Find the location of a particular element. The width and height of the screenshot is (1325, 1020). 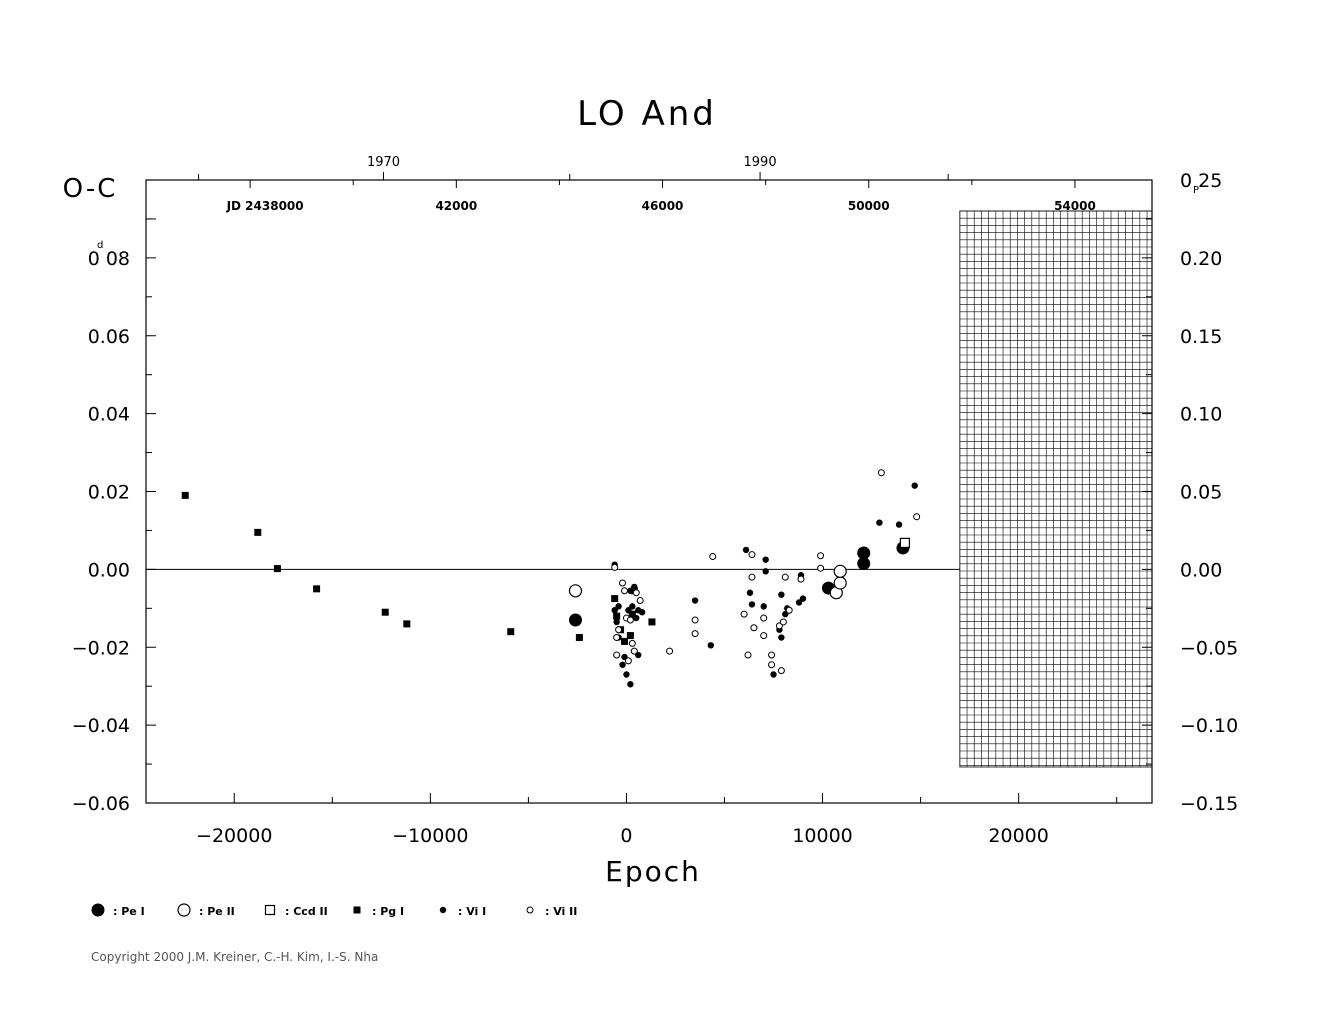

right-tick-label: 0.00 is located at coordinates (1201, 570).